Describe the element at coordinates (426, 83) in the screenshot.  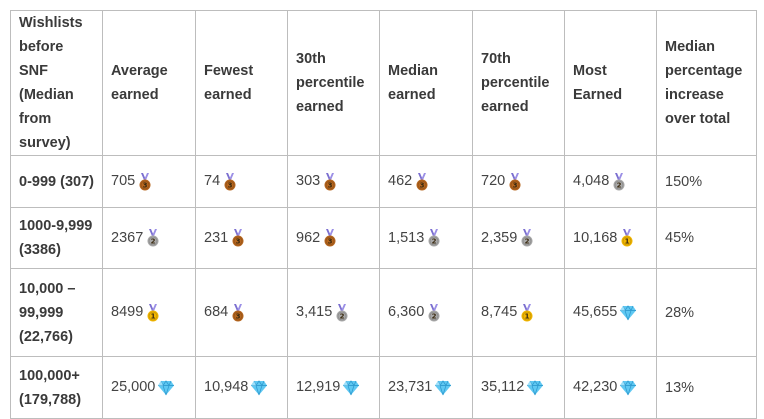
I see `header-median: Median earned` at that location.